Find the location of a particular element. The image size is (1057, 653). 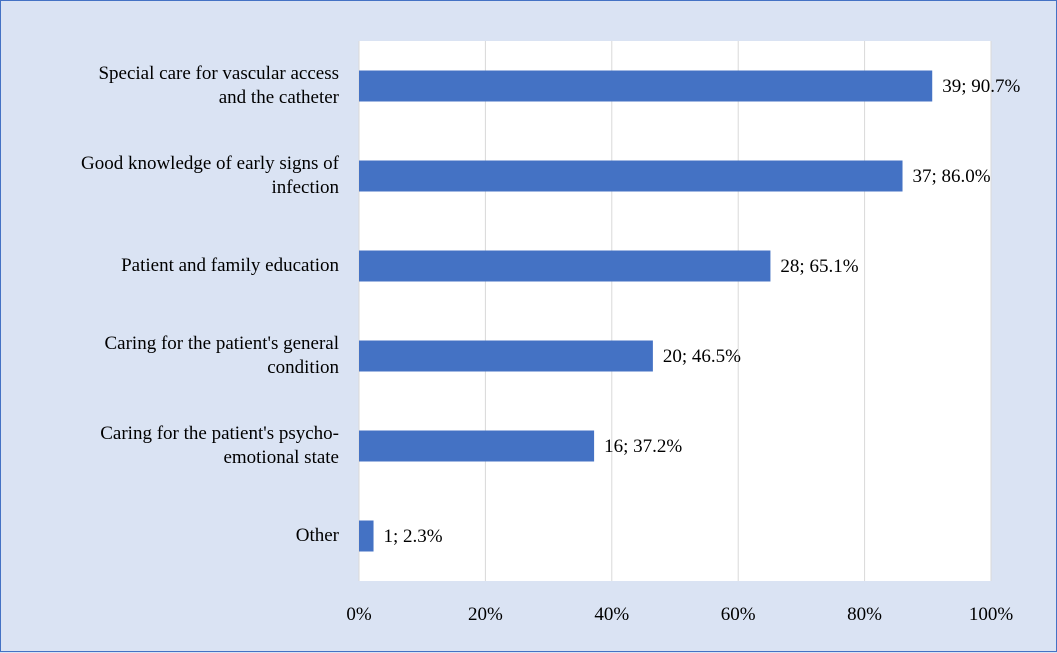

x-tick-label: 40% is located at coordinates (611, 614).